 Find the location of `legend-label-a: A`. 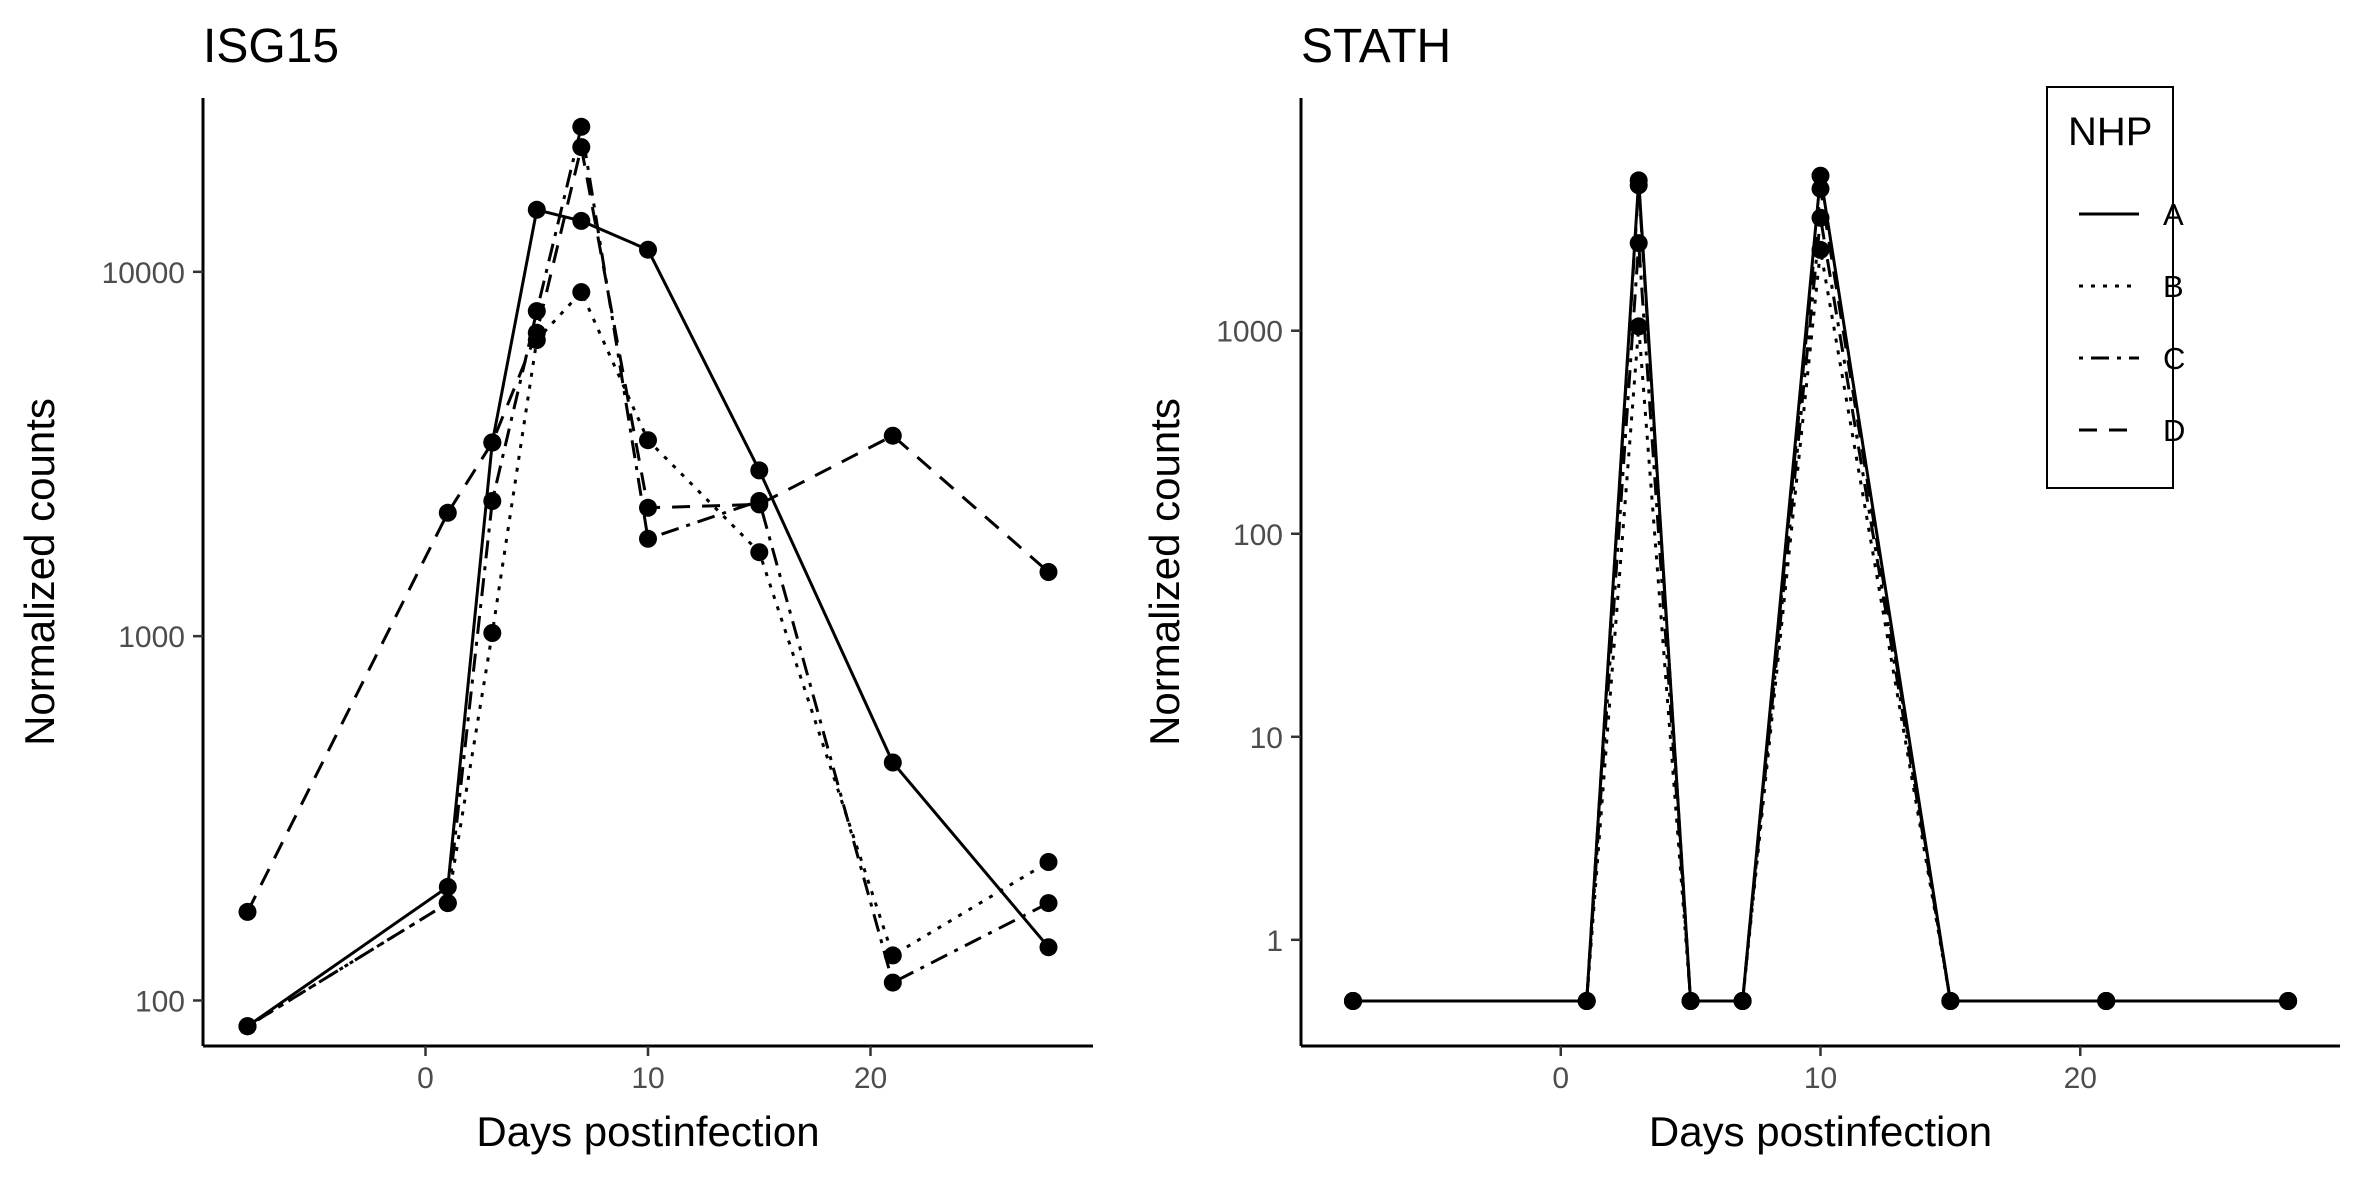

legend-label-a: A is located at coordinates (2173, 214).